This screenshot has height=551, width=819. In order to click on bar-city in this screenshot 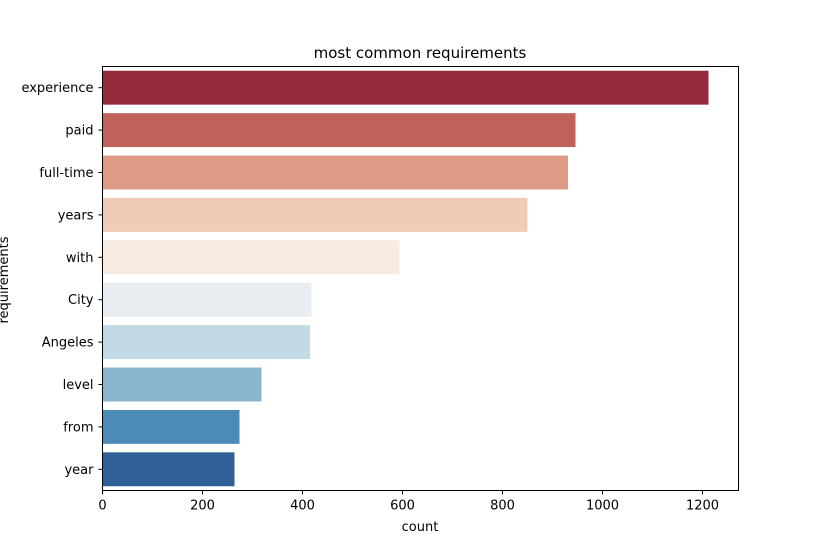, I will do `click(207, 299)`.